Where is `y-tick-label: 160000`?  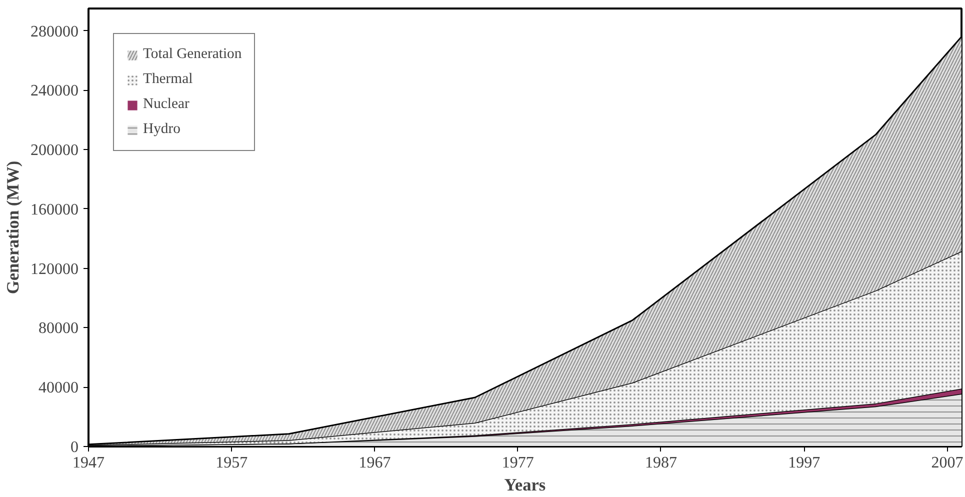
y-tick-label: 160000 is located at coordinates (54, 209).